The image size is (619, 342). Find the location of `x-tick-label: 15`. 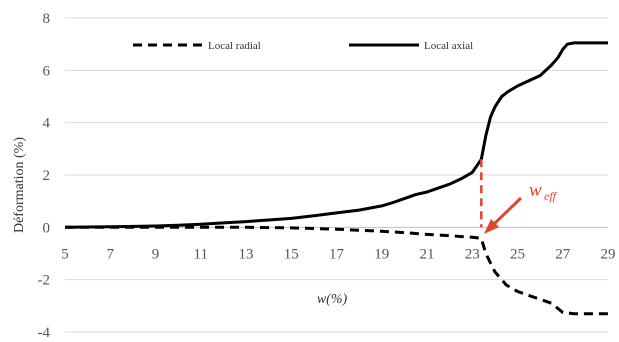

x-tick-label: 15 is located at coordinates (291, 254).